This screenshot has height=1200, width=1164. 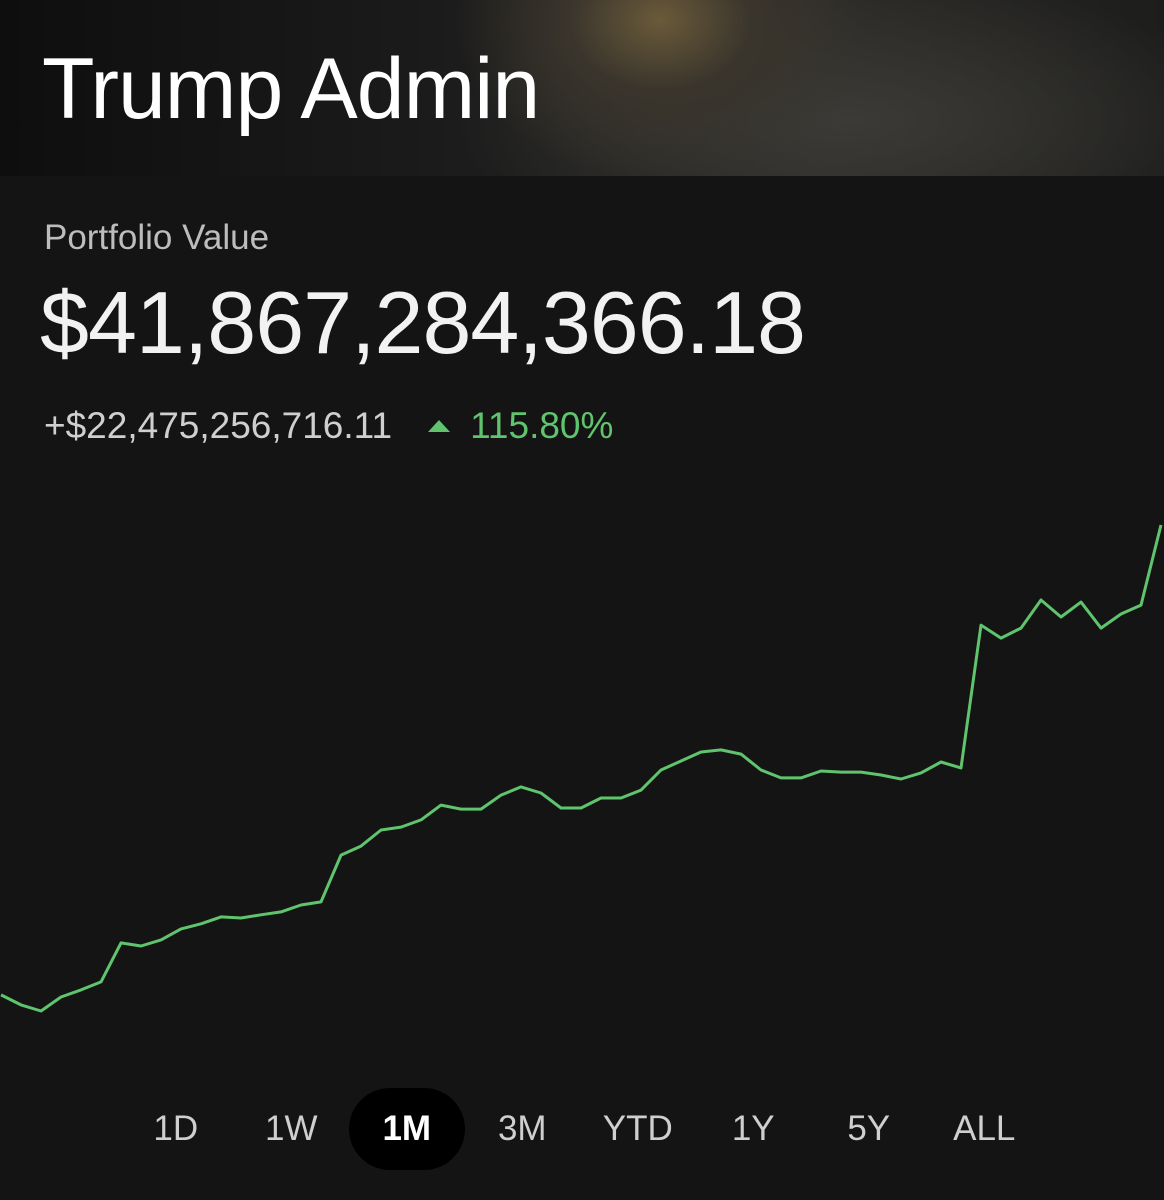 I want to click on change-row: +$22,475,256,716.11 115.80%, so click(x=328, y=426).